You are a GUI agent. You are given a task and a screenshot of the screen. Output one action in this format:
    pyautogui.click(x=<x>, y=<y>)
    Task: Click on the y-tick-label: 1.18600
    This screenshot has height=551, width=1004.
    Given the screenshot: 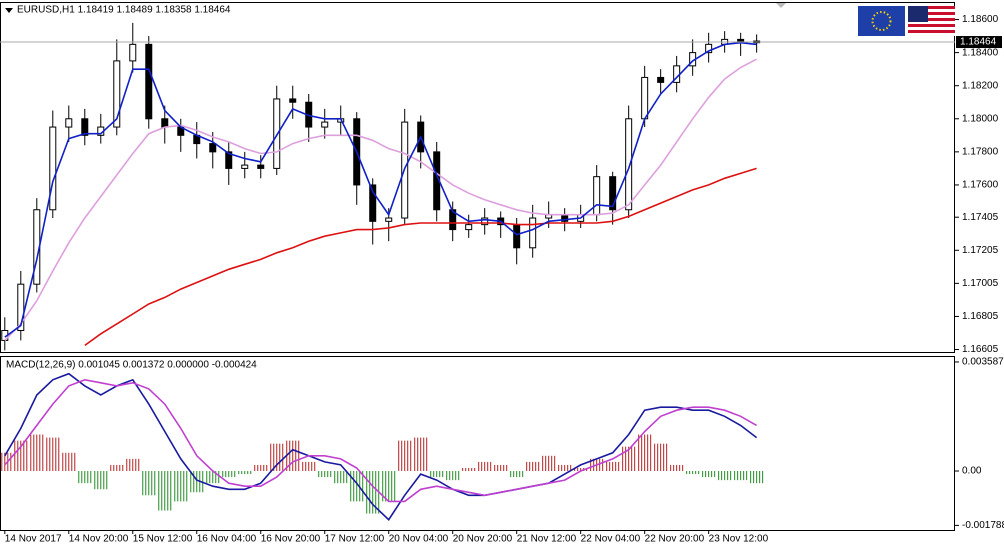 What is the action you would take?
    pyautogui.click(x=980, y=19)
    